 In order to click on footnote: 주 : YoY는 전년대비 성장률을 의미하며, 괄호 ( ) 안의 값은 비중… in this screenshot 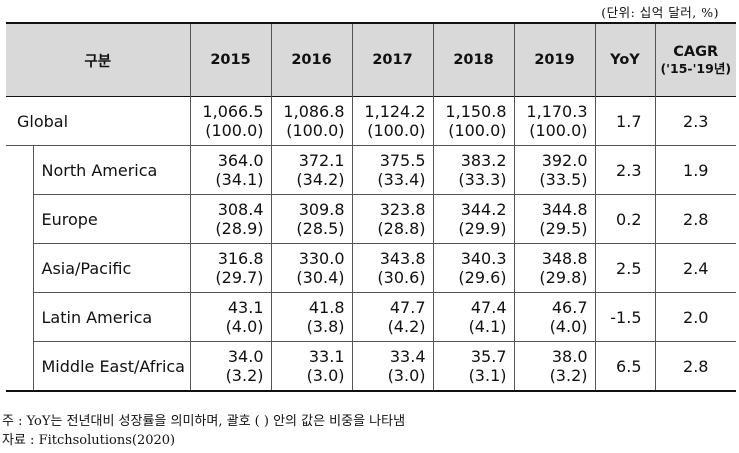, I will do `click(204, 421)`.